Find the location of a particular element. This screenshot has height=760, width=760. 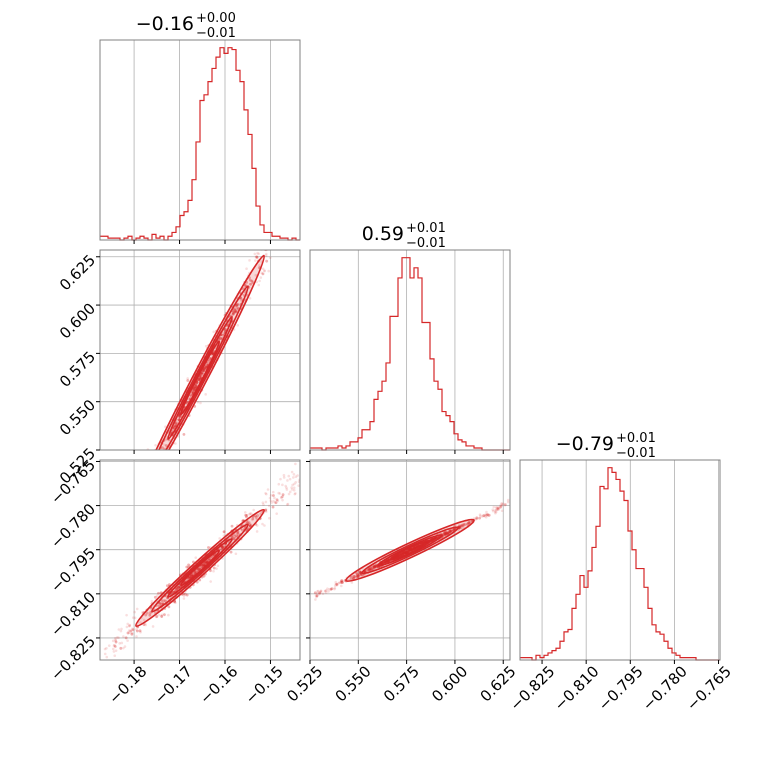

param-1-title: 0.59 +0.01−0.01 is located at coordinates (404, 236).